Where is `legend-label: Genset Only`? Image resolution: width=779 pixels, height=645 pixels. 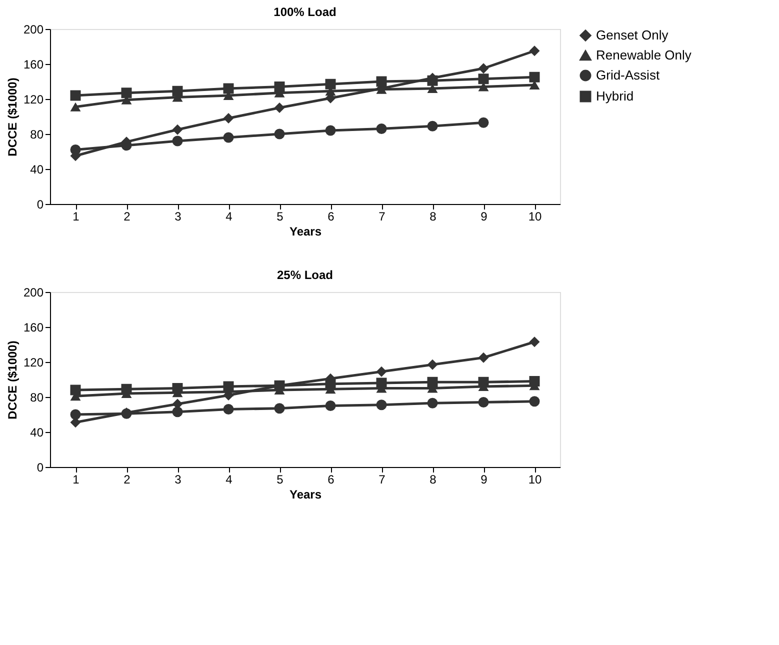
legend-label: Genset Only is located at coordinates (632, 35).